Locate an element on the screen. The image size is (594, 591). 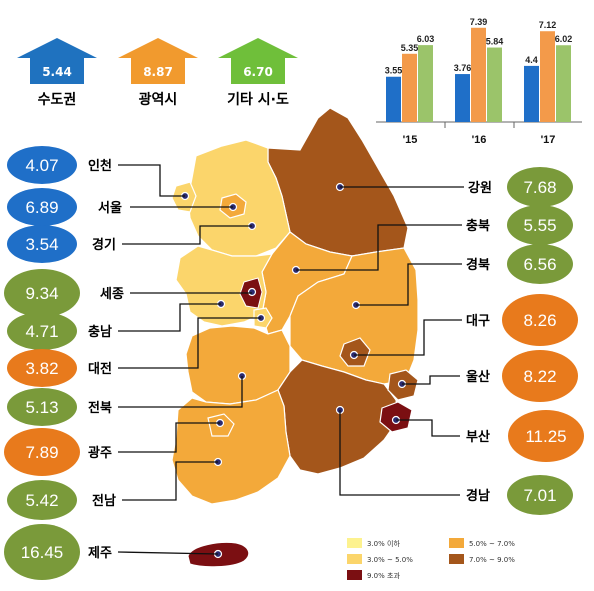
leader-jeju is located at coordinates (168, 553).